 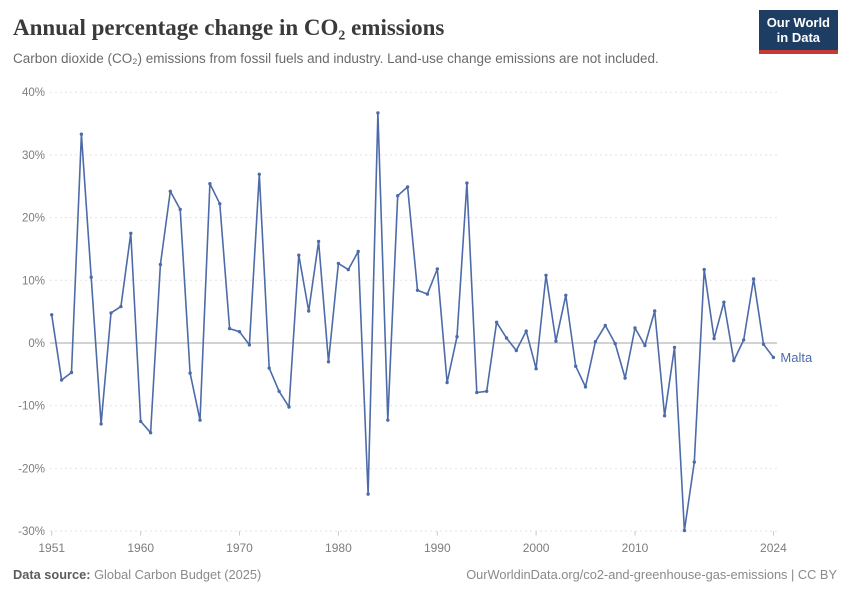 I want to click on x-tick-label: 2024, so click(x=773, y=548).